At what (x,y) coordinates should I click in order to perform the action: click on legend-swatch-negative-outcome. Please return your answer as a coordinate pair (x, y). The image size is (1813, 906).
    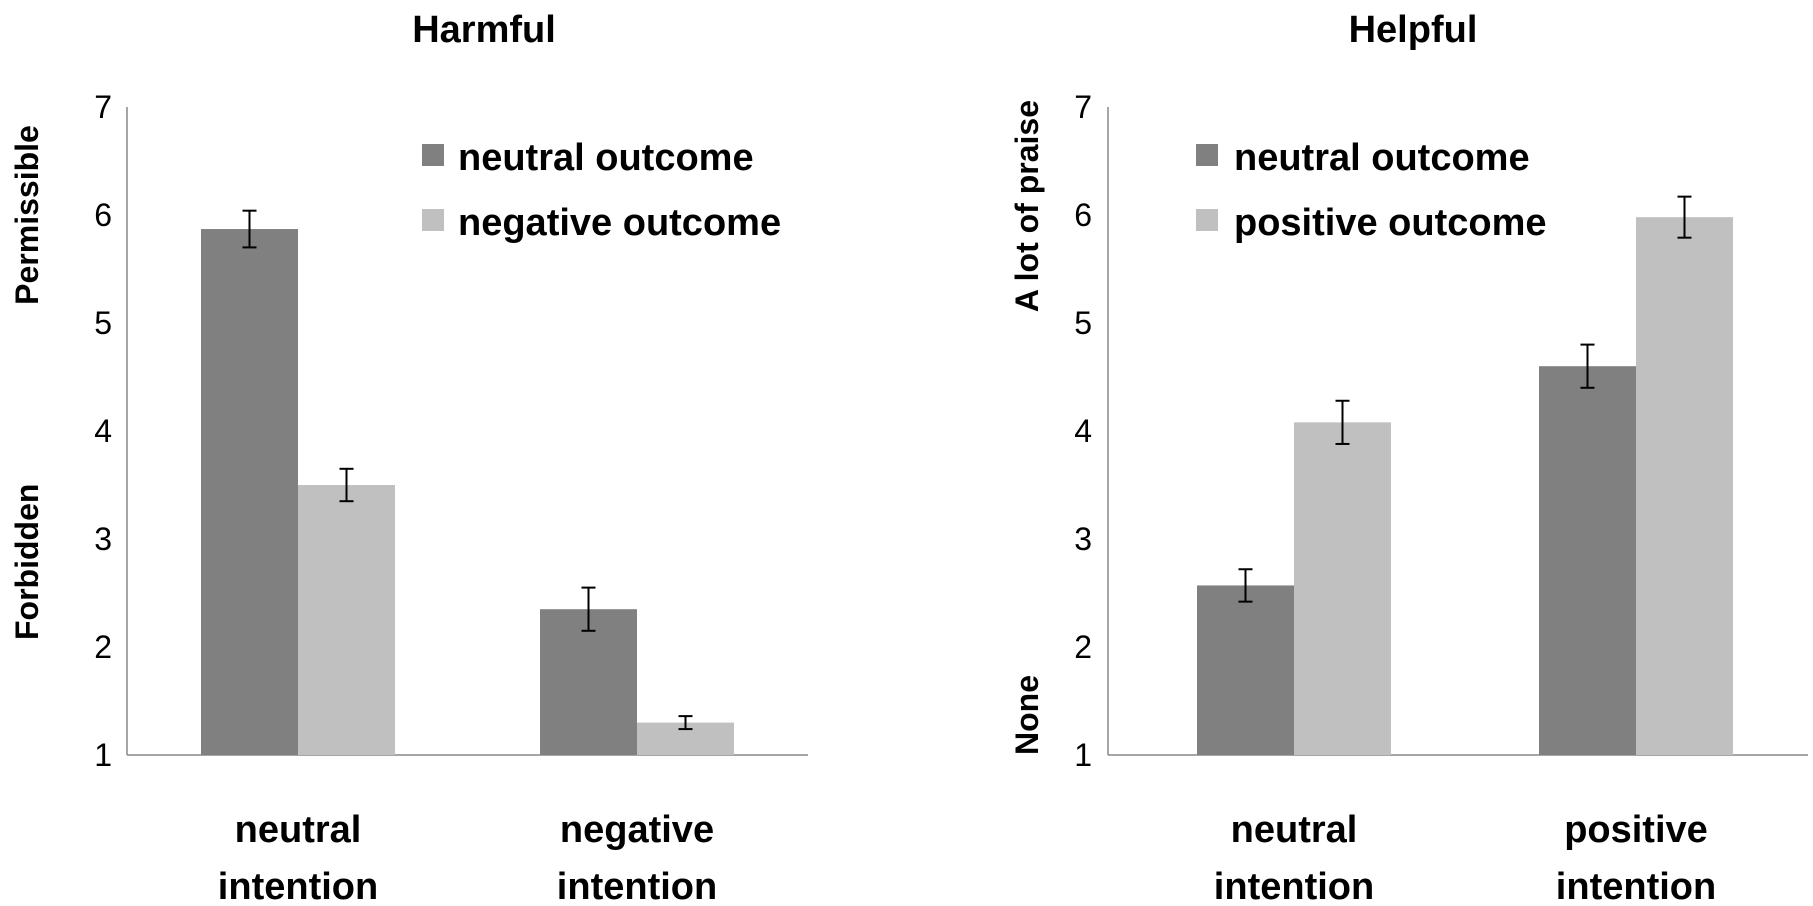
    Looking at the image, I should click on (433, 220).